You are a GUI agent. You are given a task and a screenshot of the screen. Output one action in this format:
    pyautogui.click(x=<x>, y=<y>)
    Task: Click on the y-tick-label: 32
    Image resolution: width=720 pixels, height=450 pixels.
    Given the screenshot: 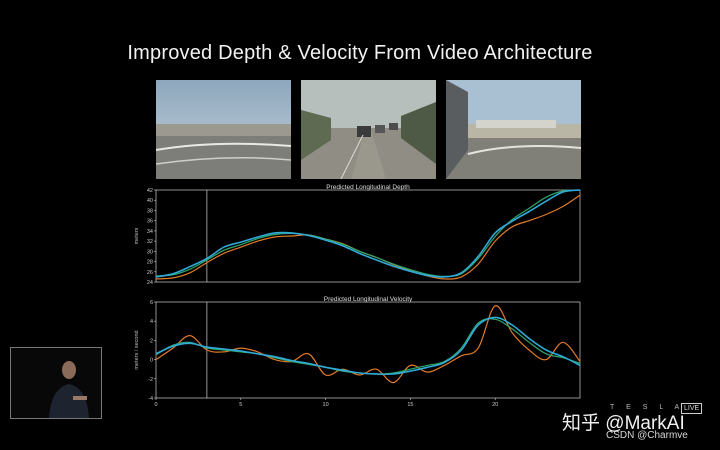 What is the action you would take?
    pyautogui.click(x=150, y=242)
    